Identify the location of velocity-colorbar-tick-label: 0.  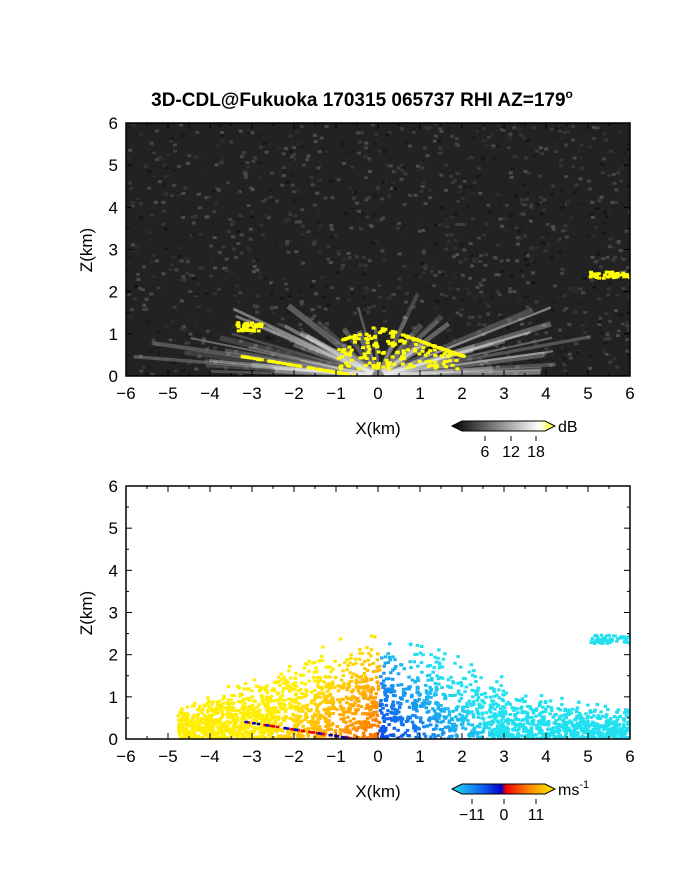
(504, 815).